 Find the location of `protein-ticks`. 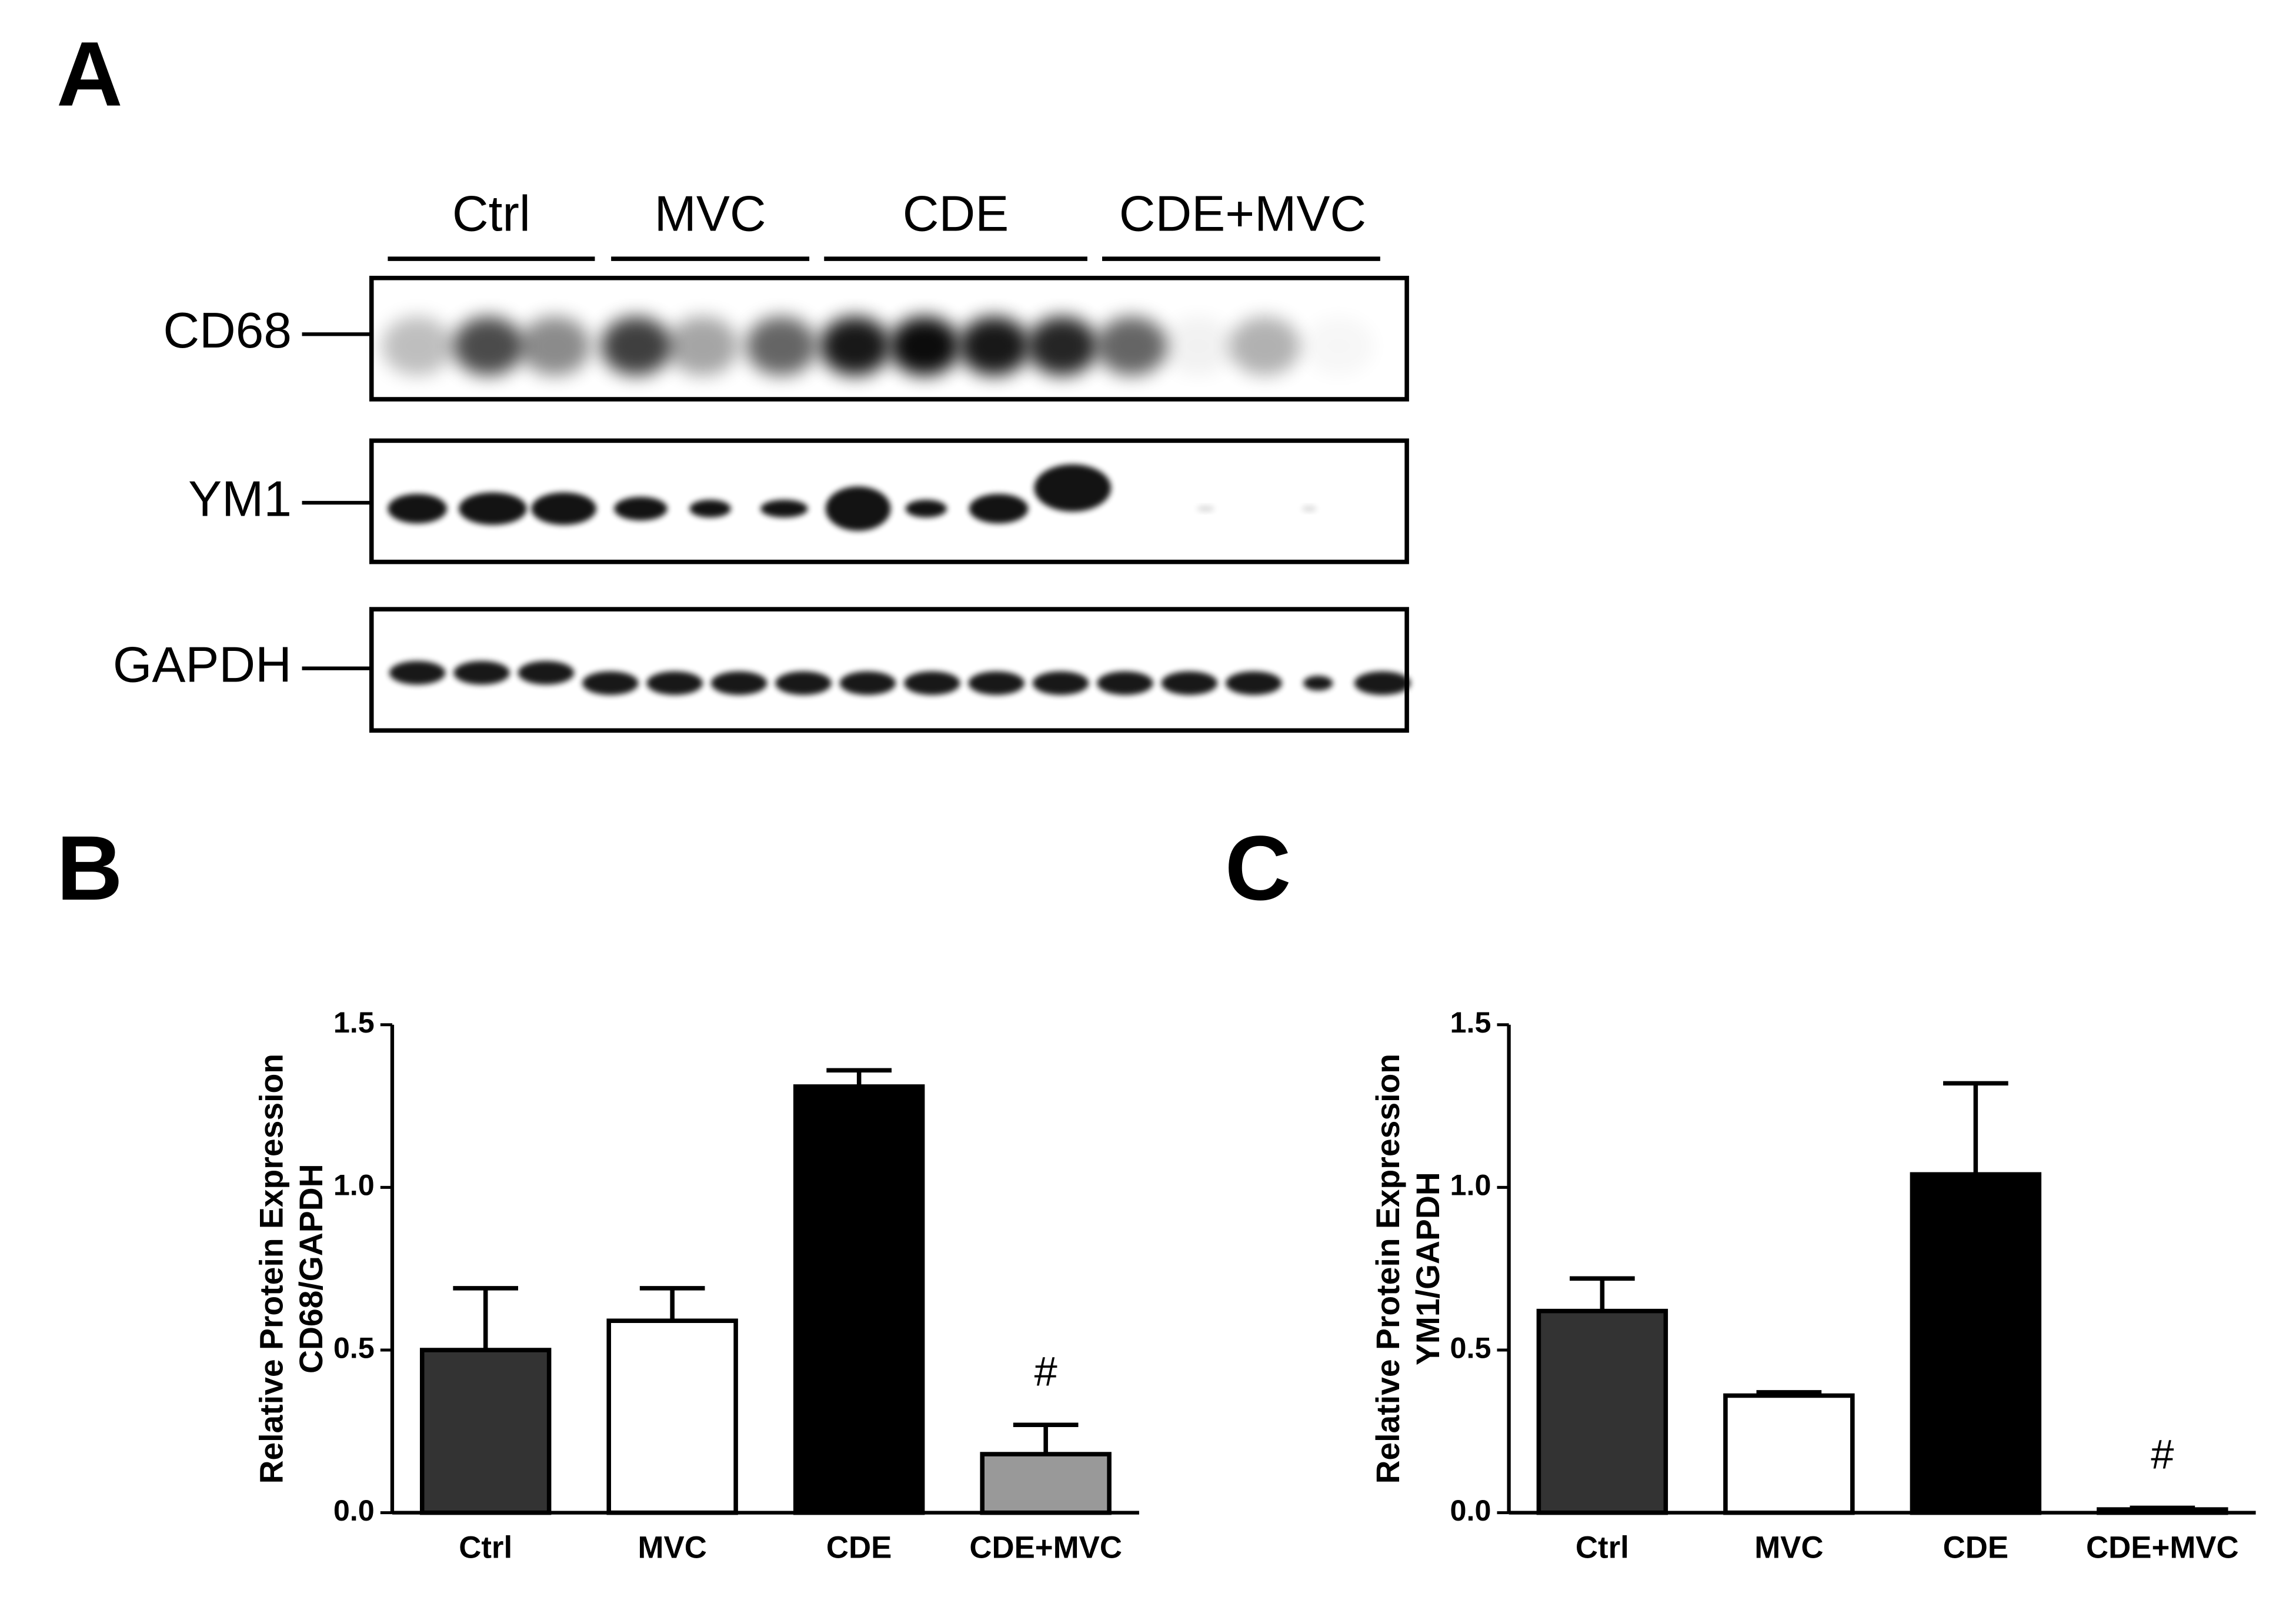

protein-ticks is located at coordinates (337, 501).